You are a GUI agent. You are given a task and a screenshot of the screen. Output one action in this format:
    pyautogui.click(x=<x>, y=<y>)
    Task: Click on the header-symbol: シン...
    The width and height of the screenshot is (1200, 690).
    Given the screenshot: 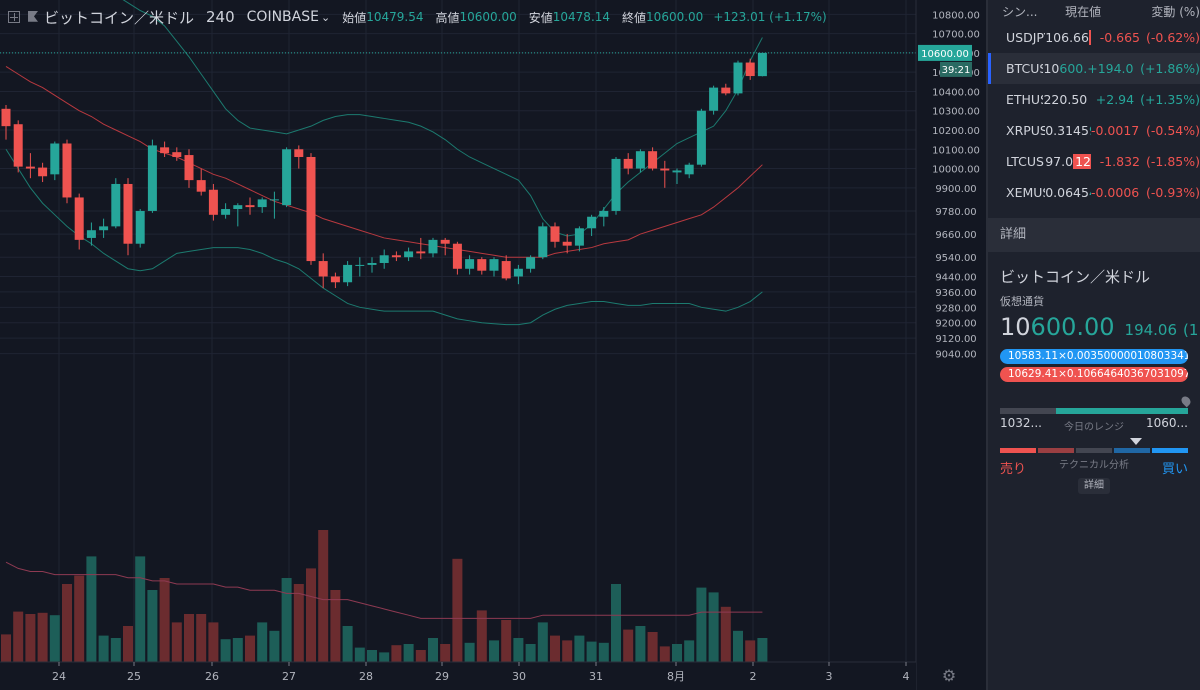 What is the action you would take?
    pyautogui.click(x=1020, y=11)
    